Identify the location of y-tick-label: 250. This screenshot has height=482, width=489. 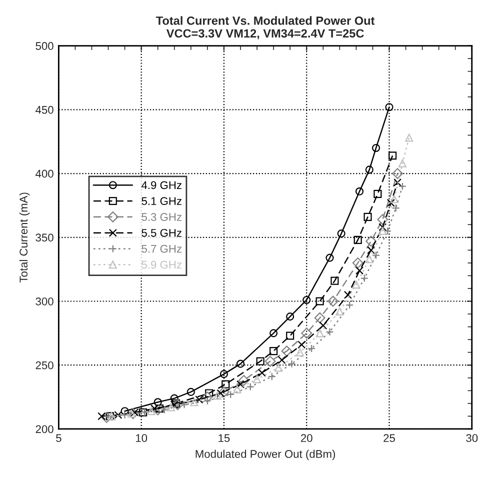
(45, 365).